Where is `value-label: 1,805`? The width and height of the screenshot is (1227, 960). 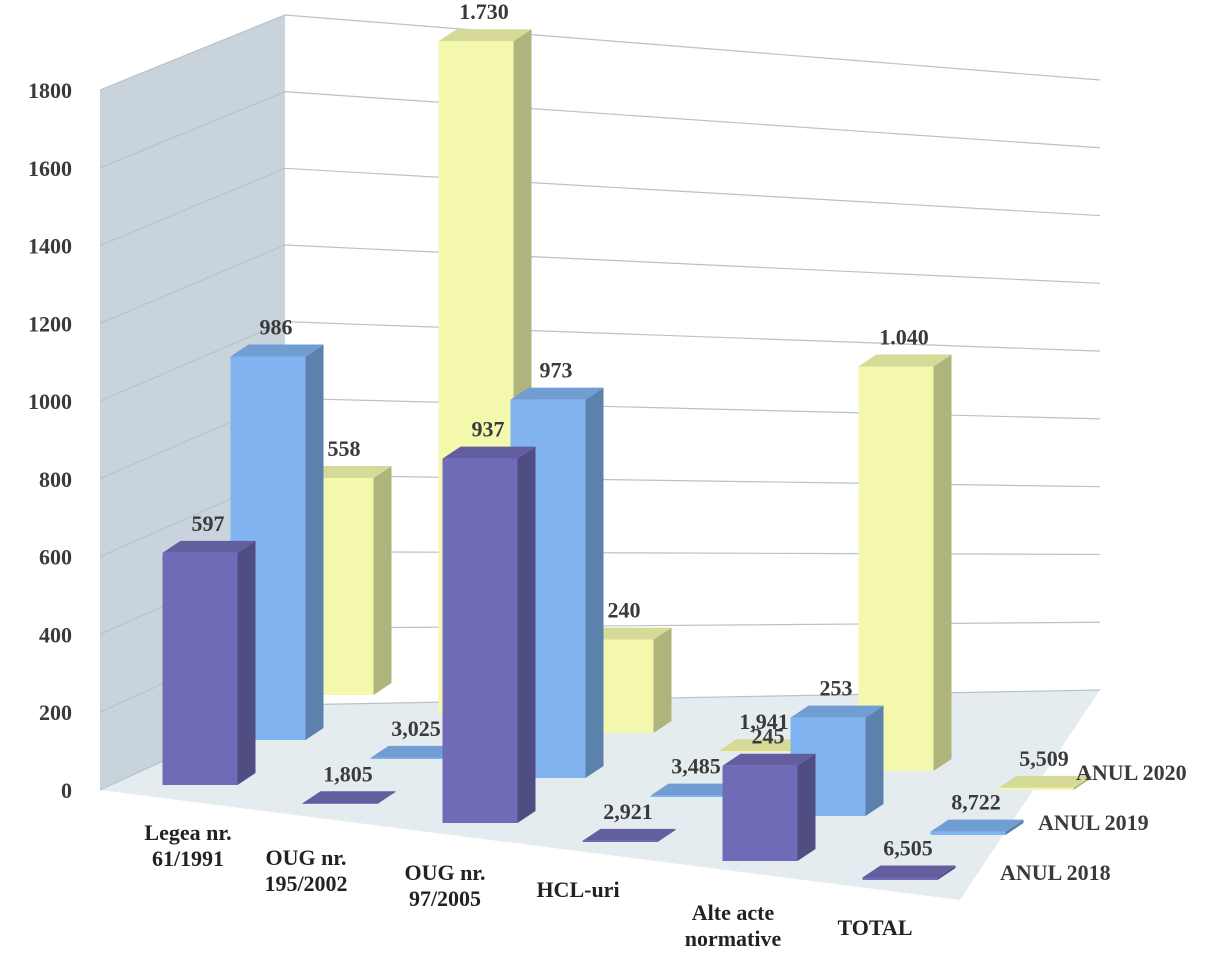
value-label: 1,805 is located at coordinates (348, 773).